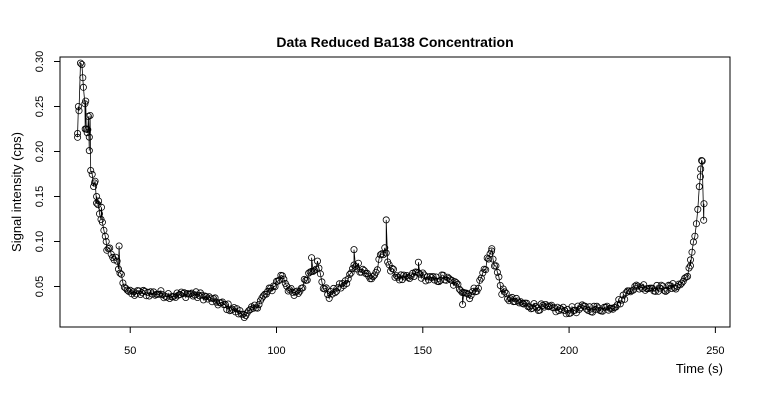  What do you see at coordinates (424, 342) in the screenshot?
I see `x-axis: 50 100 150 200 250` at bounding box center [424, 342].